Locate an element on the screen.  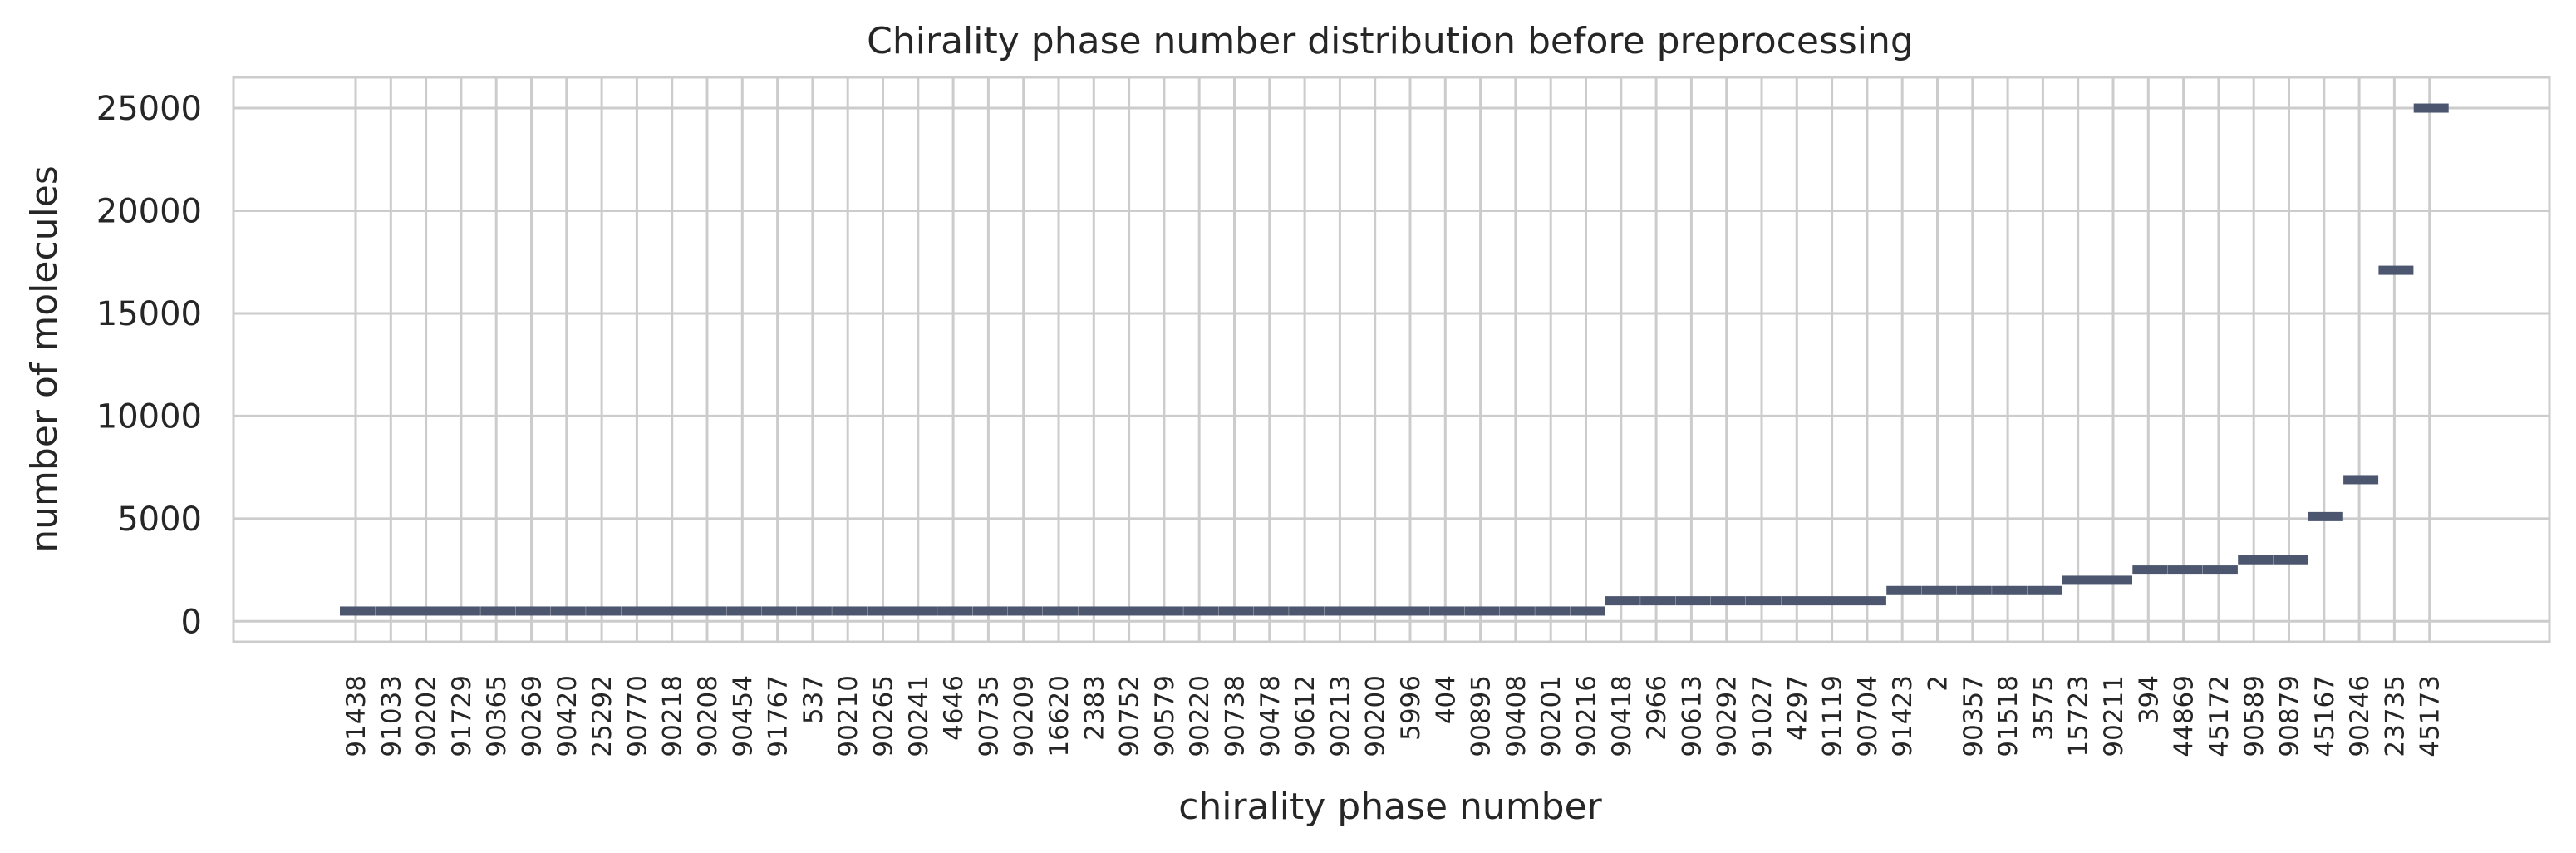
x-tick-label: 90357 is located at coordinates (1974, 716).